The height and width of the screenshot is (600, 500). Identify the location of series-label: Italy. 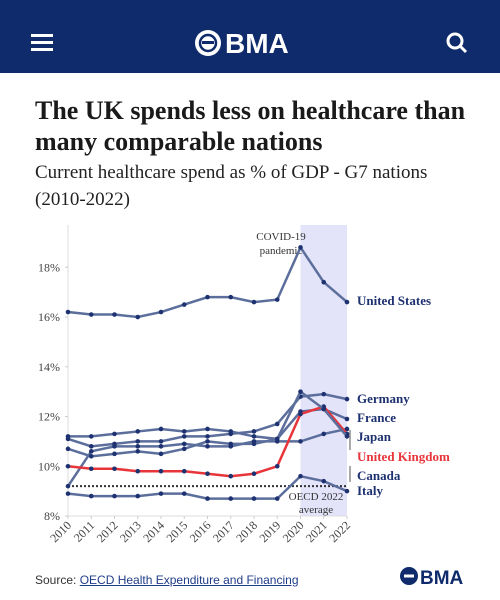
(370, 490).